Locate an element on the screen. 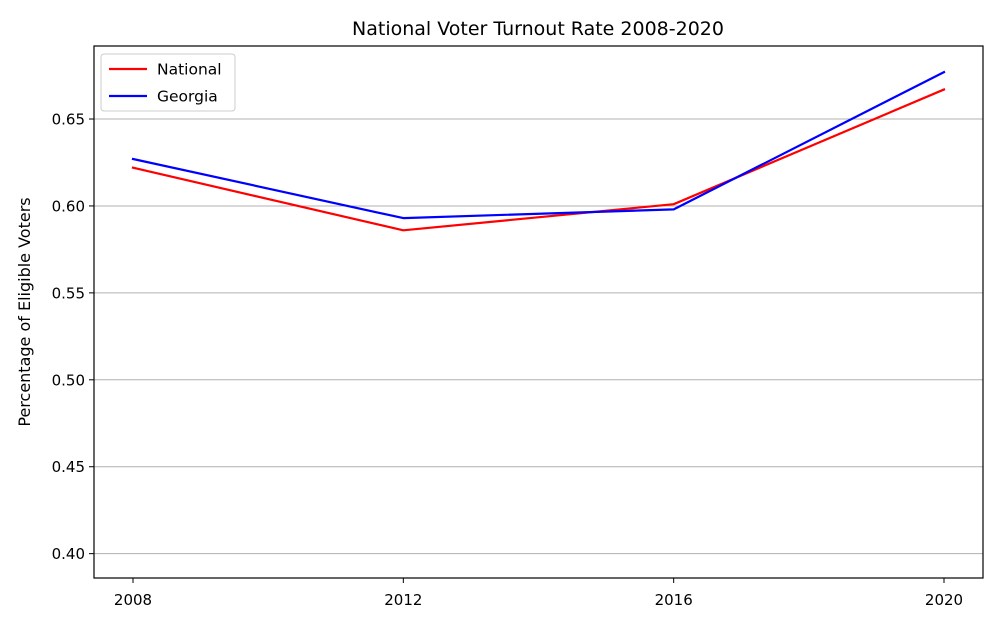  y-tick-label: 0.40 is located at coordinates (68, 554).